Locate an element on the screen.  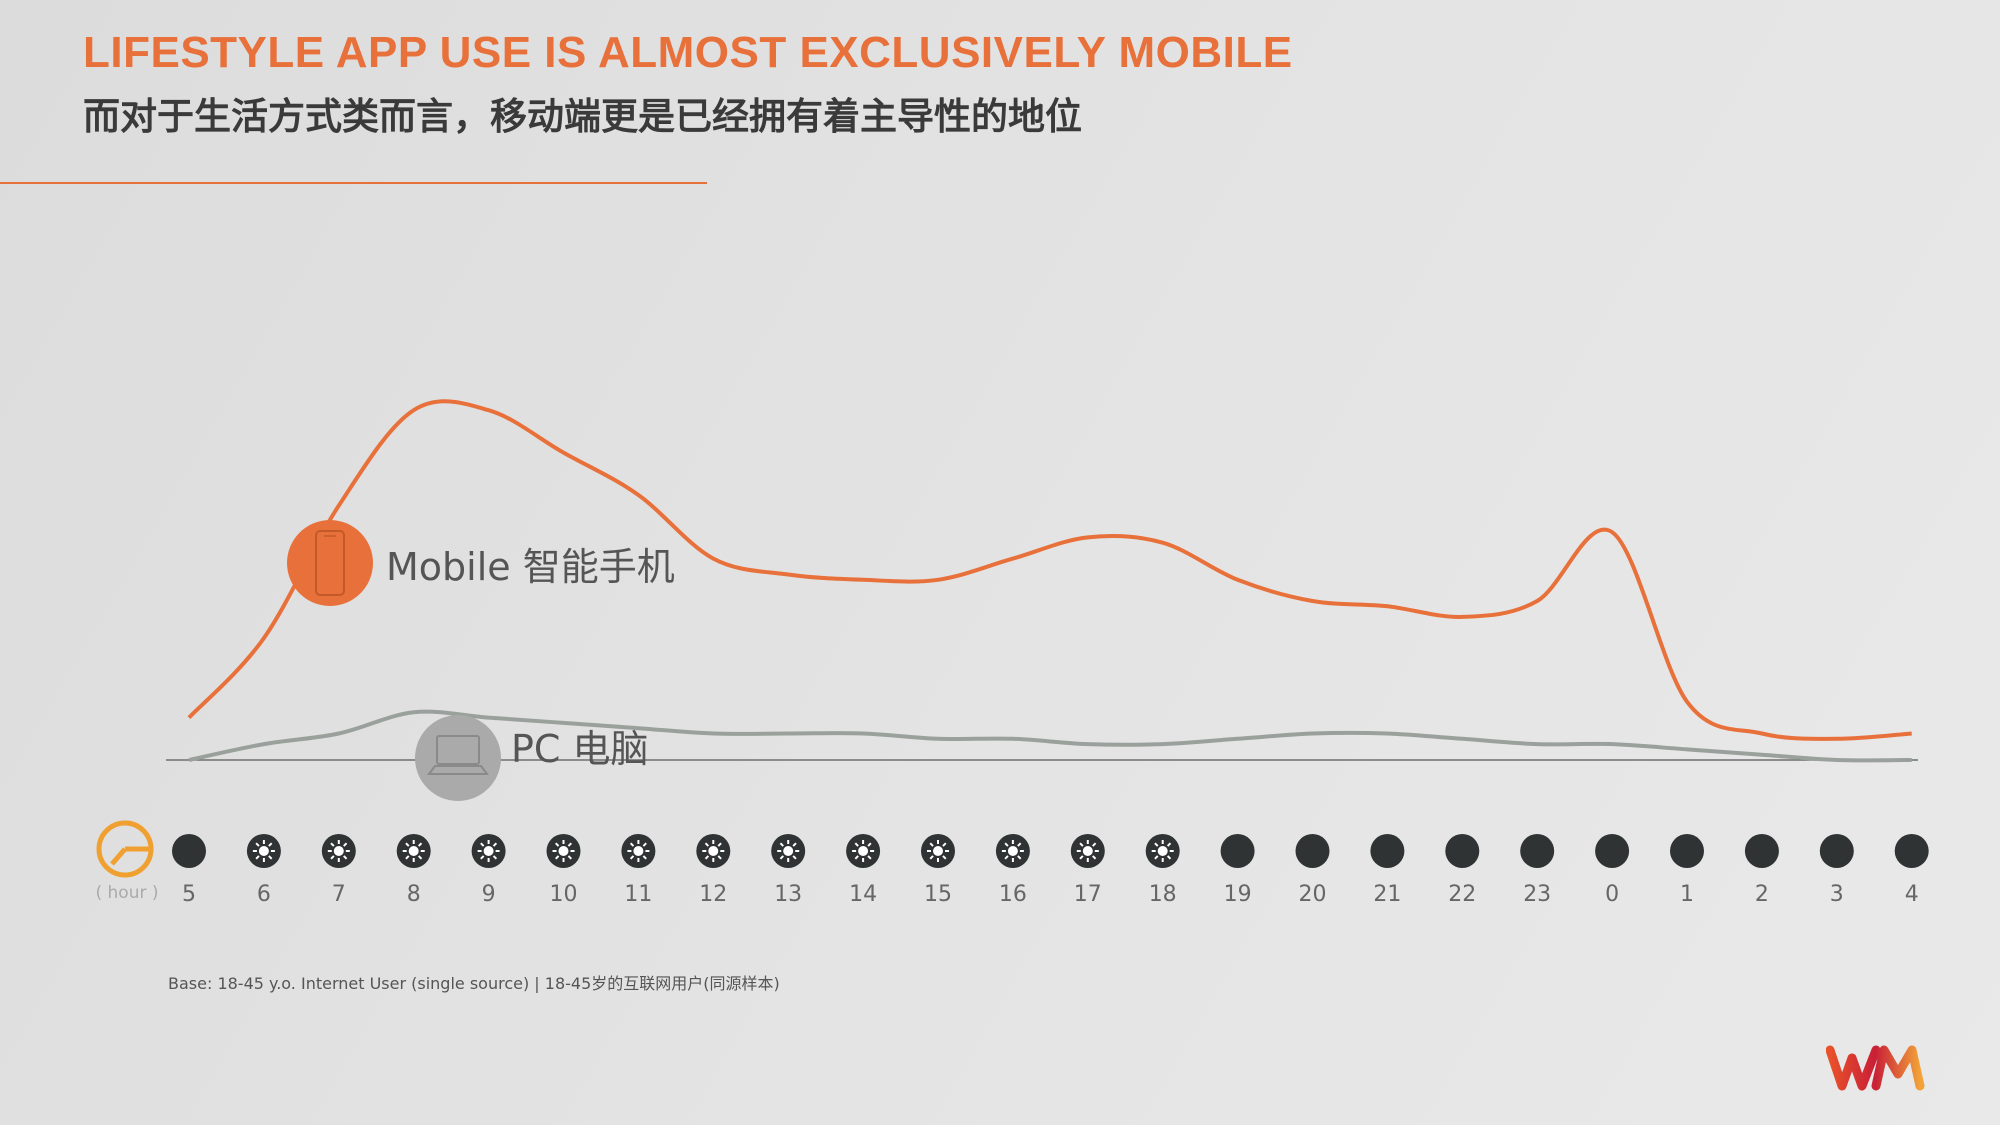
hour-tick-label: 14 is located at coordinates (863, 894).